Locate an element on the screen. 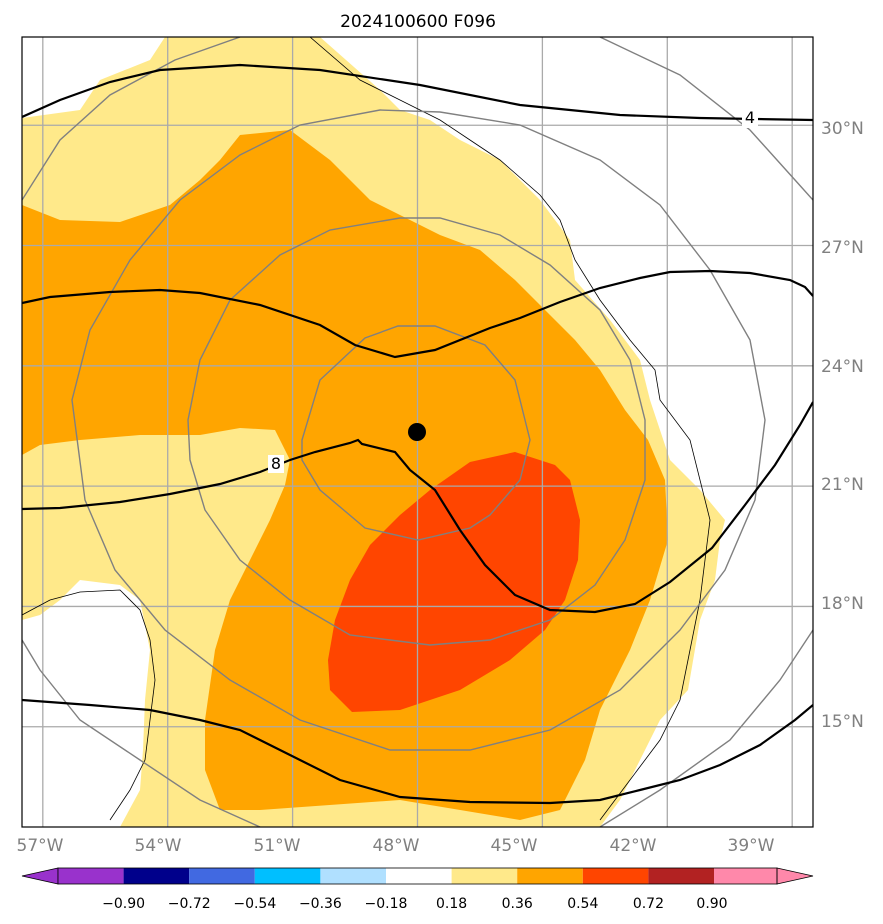 The height and width of the screenshot is (924, 883). colorbar-frame is located at coordinates (417, 876).